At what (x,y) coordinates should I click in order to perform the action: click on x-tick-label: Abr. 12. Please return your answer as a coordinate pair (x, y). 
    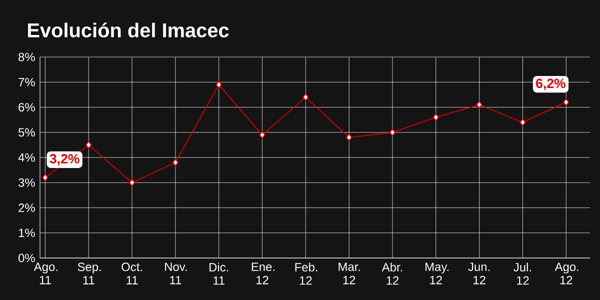
    Looking at the image, I should click on (392, 273).